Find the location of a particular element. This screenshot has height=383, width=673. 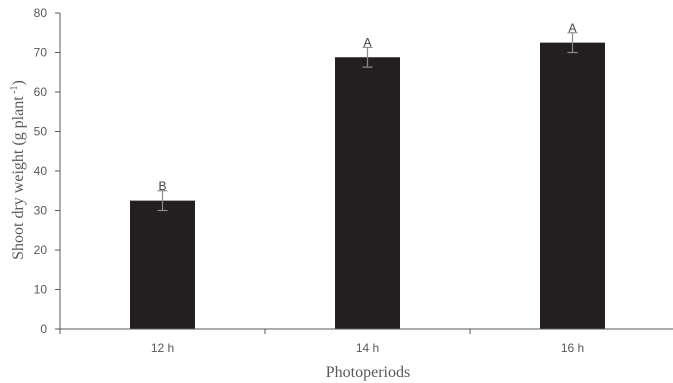

x-axis-title: Photoperiods is located at coordinates (368, 372).